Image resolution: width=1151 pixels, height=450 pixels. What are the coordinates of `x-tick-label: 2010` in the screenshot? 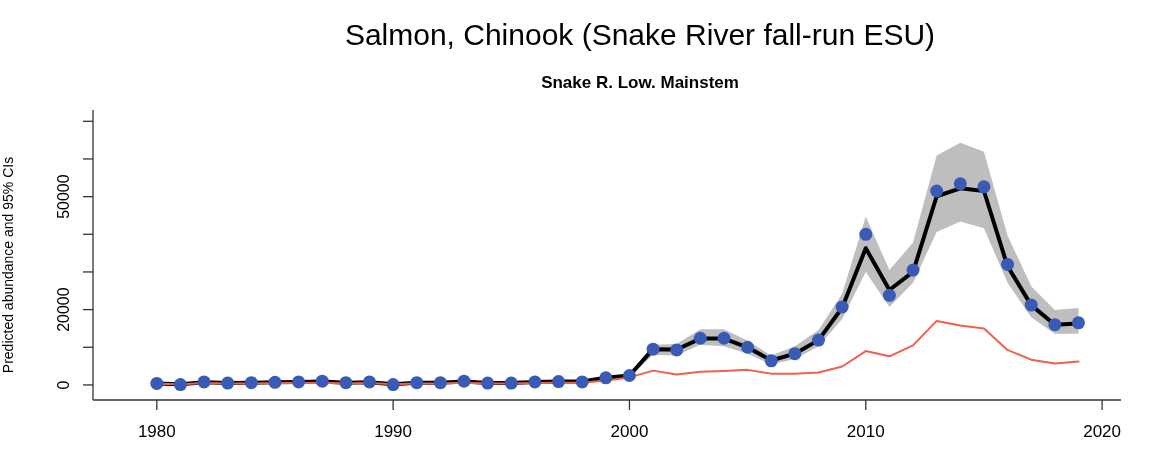 It's located at (865, 431).